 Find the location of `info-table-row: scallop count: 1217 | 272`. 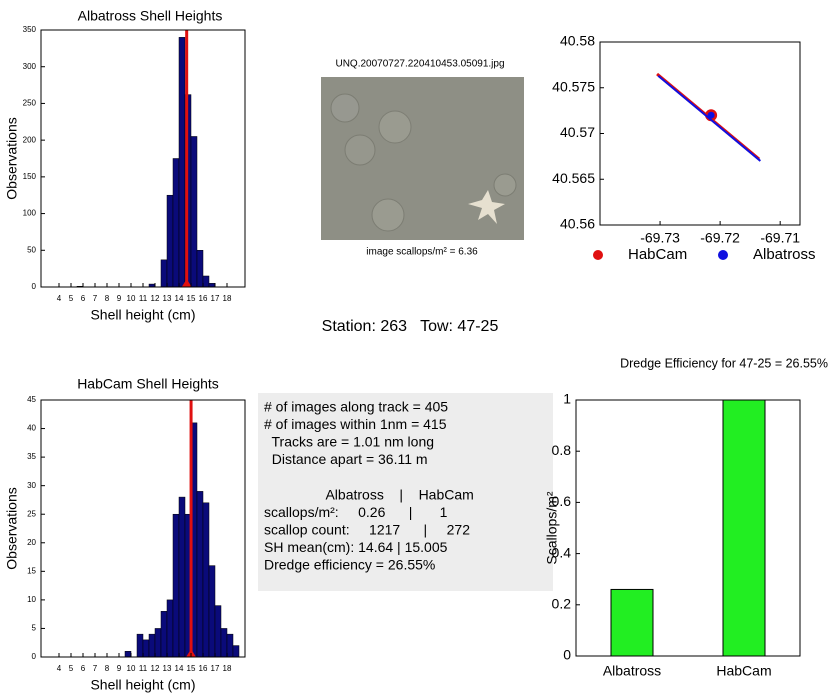

info-table-row: scallop count: 1217 | 272 is located at coordinates (367, 530).